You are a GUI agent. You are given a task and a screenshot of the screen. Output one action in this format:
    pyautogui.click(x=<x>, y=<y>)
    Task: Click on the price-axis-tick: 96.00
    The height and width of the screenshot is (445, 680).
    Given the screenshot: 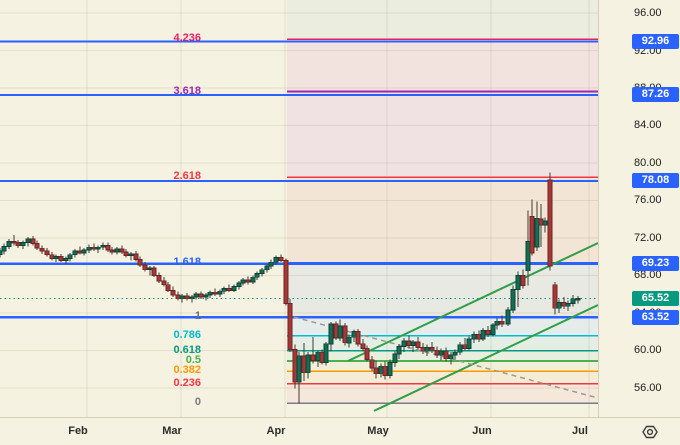 What is the action you would take?
    pyautogui.click(x=648, y=13)
    